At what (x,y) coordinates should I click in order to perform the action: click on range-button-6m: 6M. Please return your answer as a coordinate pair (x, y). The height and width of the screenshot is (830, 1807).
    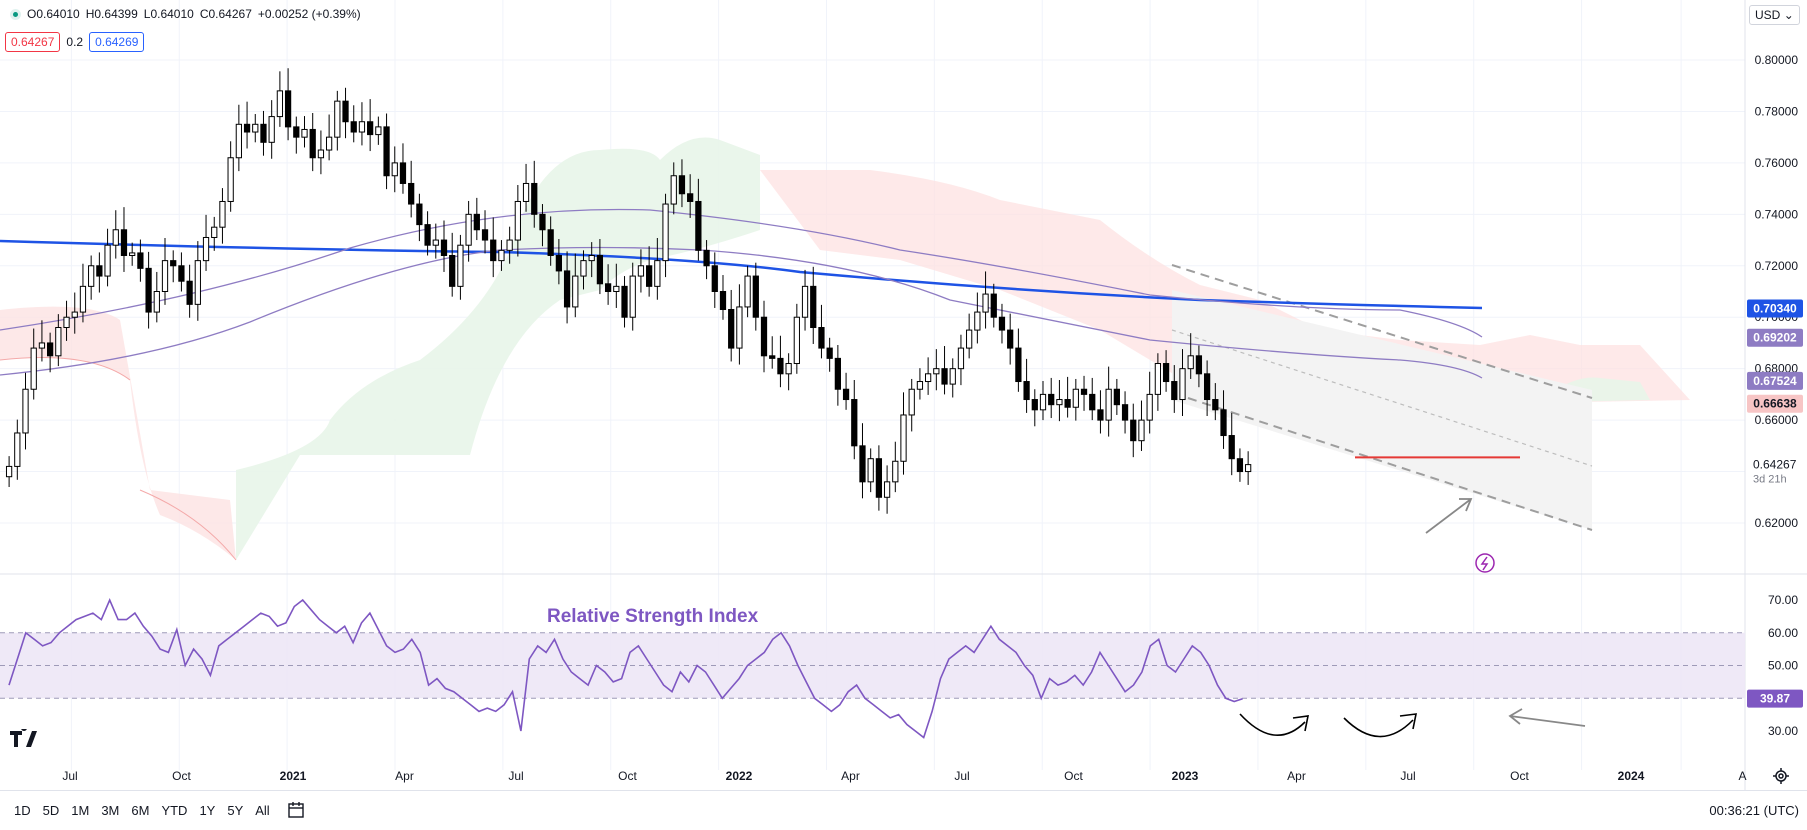
    Looking at the image, I should click on (140, 810).